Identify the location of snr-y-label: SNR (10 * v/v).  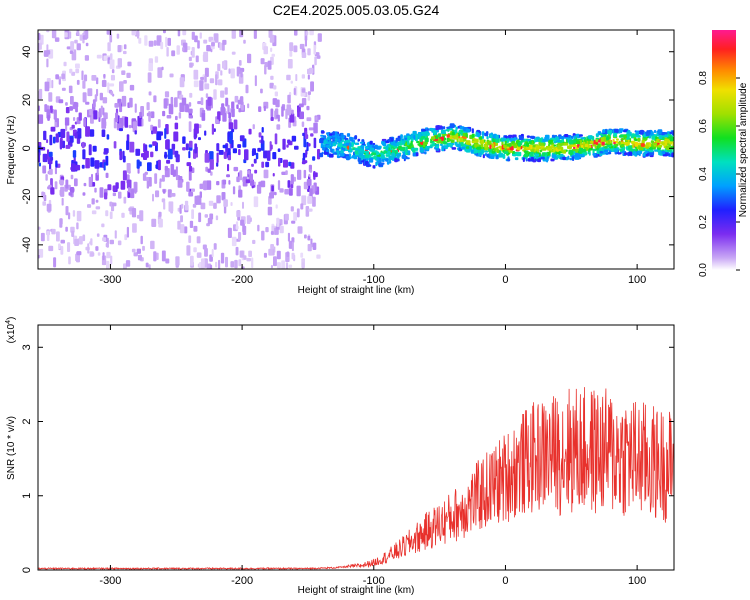
(11, 448).